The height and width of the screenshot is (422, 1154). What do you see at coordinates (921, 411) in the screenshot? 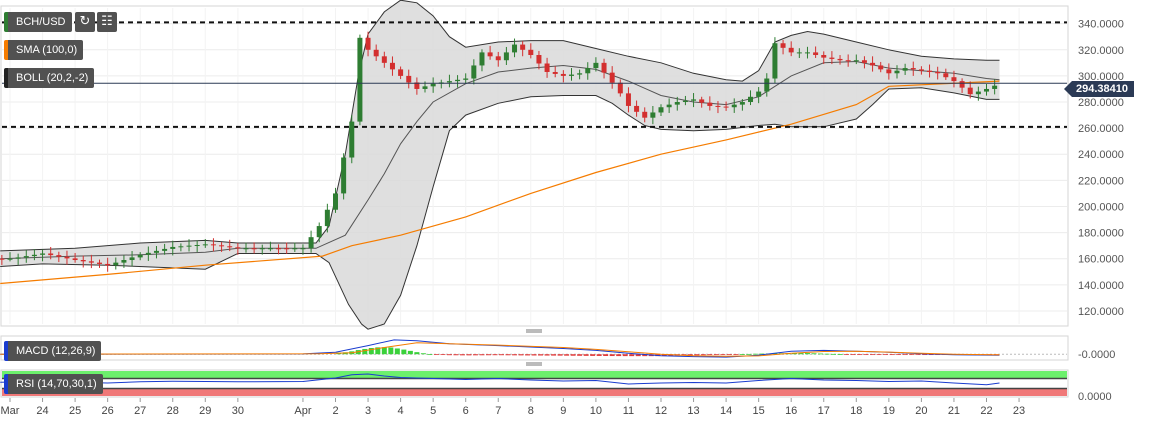
I see `time-tick-label: 20` at bounding box center [921, 411].